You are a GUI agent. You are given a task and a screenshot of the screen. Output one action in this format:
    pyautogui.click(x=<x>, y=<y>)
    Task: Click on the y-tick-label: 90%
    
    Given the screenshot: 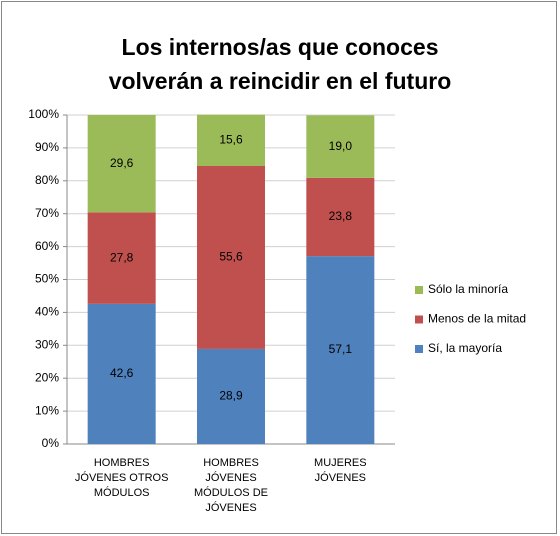 What is the action you would take?
    pyautogui.click(x=47, y=147)
    